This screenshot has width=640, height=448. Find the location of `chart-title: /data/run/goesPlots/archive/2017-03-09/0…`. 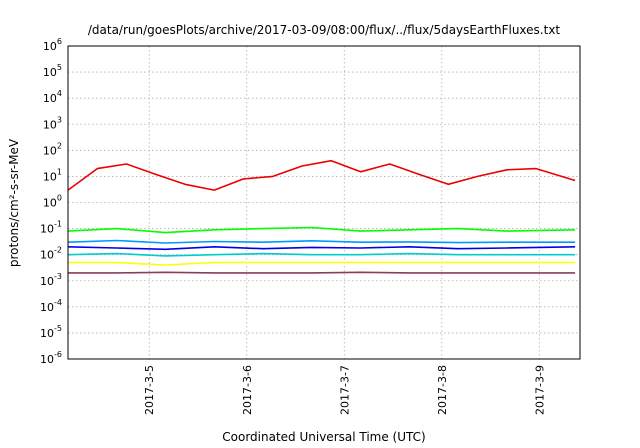

chart-title: /data/run/goesPlots/archive/2017-03-09/0… is located at coordinates (324, 30).